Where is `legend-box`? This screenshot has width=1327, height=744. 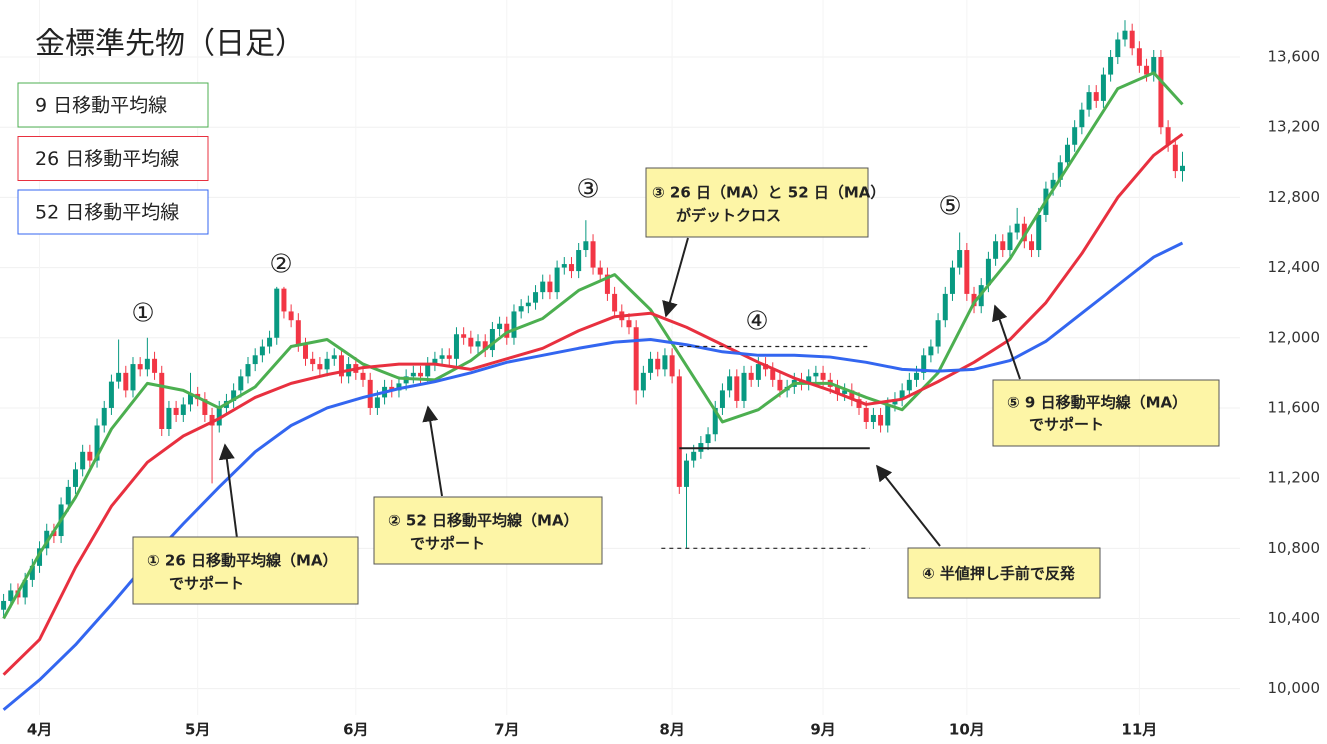
legend-box is located at coordinates (113, 158).